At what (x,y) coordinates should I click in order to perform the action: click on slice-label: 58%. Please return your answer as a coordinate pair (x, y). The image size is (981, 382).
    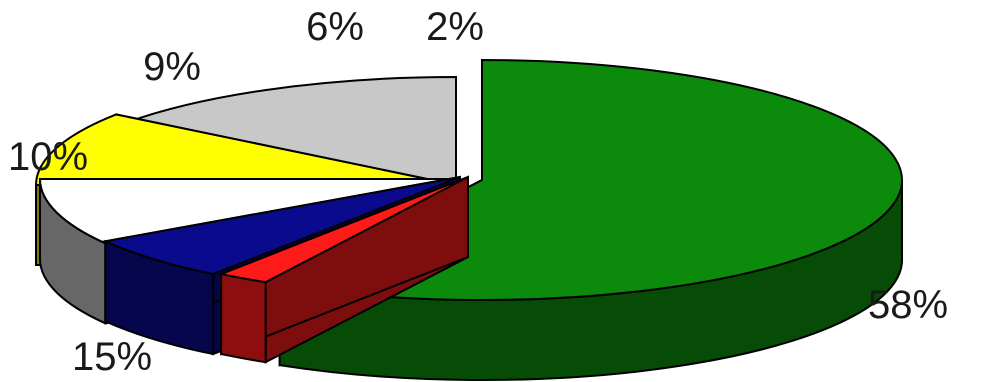
    Looking at the image, I should click on (908, 305).